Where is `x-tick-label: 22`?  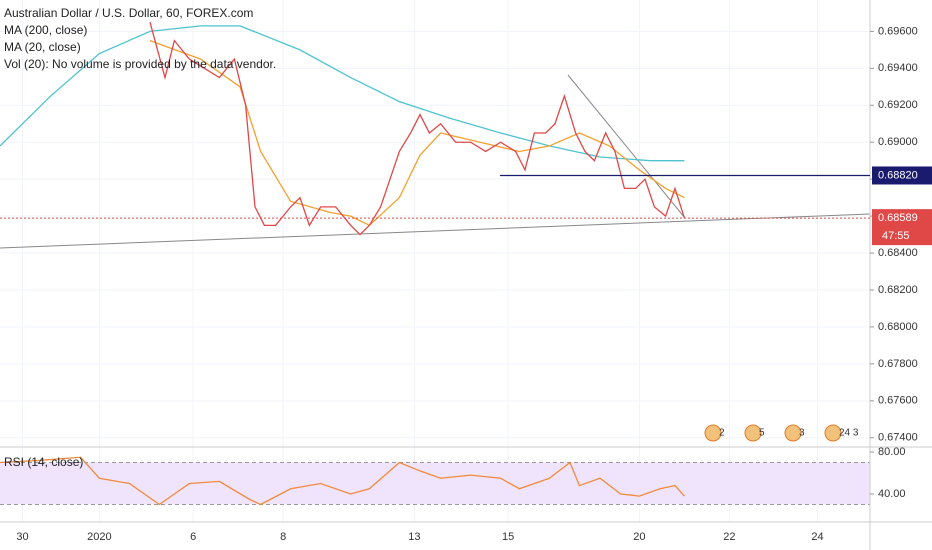
x-tick-label: 22 is located at coordinates (729, 537).